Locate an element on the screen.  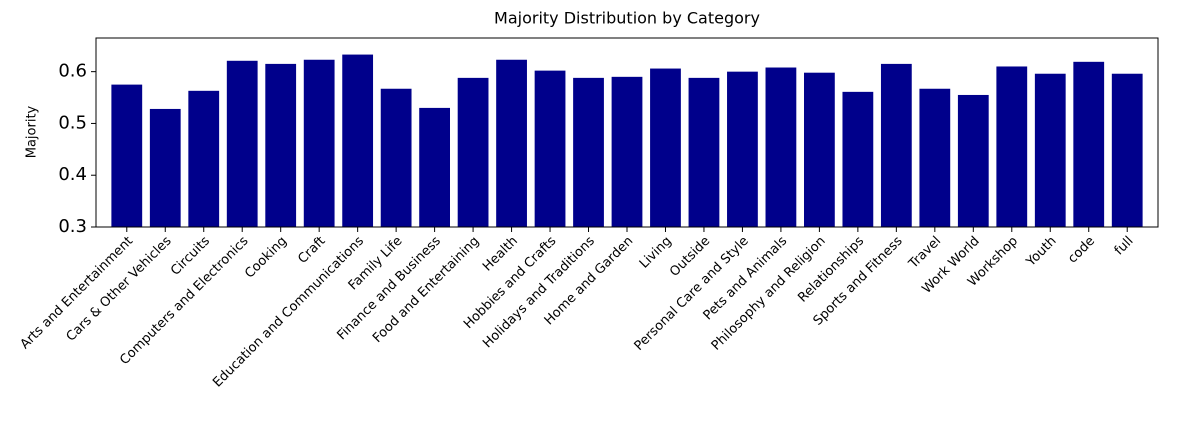
x-tick-label: full is located at coordinates (1124, 246).